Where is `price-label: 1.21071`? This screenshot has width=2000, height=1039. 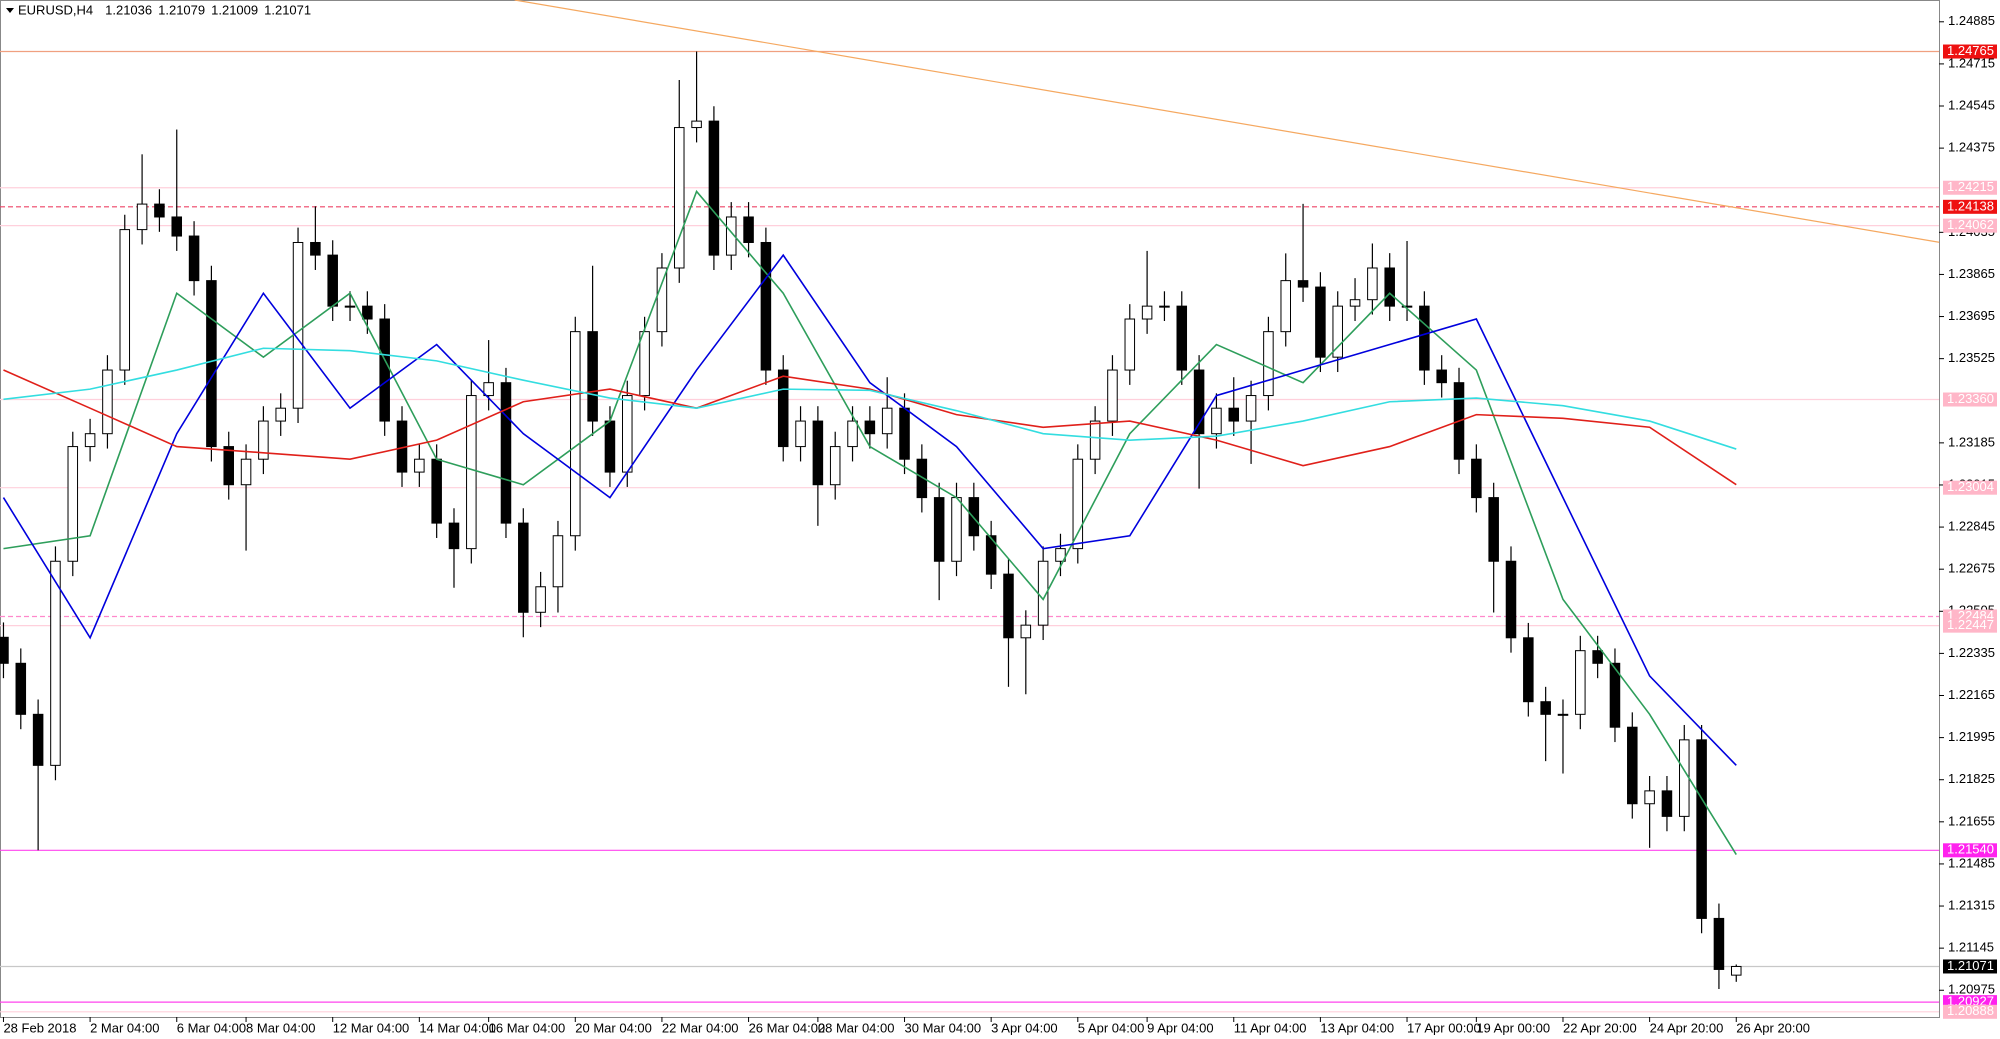 price-label: 1.21071 is located at coordinates (1970, 965).